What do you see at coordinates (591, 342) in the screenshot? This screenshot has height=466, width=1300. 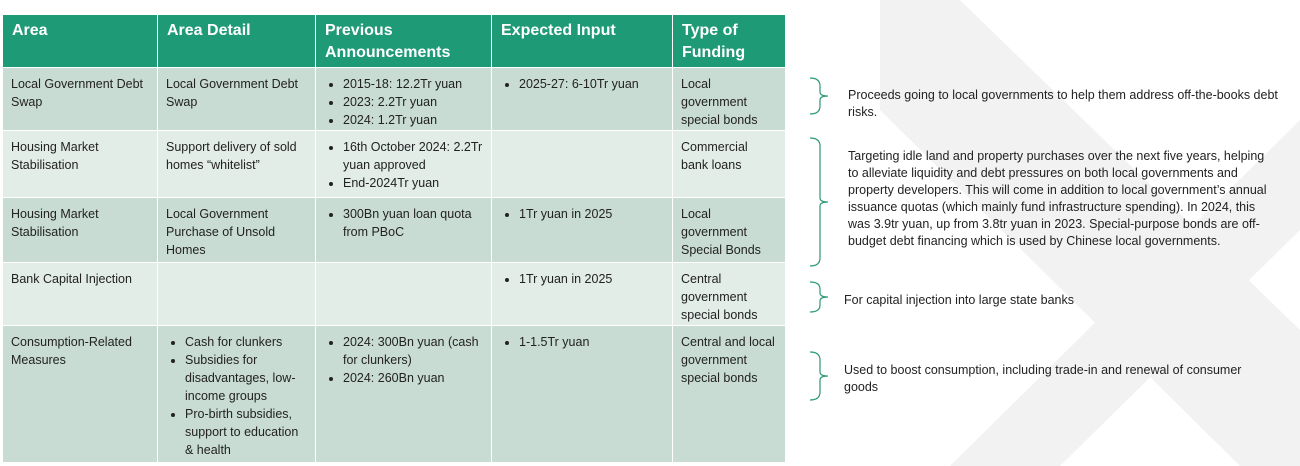 I see `bullet-item: 1-1.5Tr yuan` at bounding box center [591, 342].